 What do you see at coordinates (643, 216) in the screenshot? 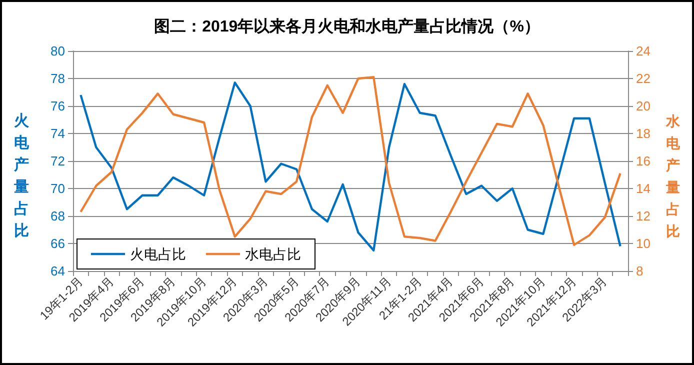
I see `y2-tick-label: 12` at bounding box center [643, 216].